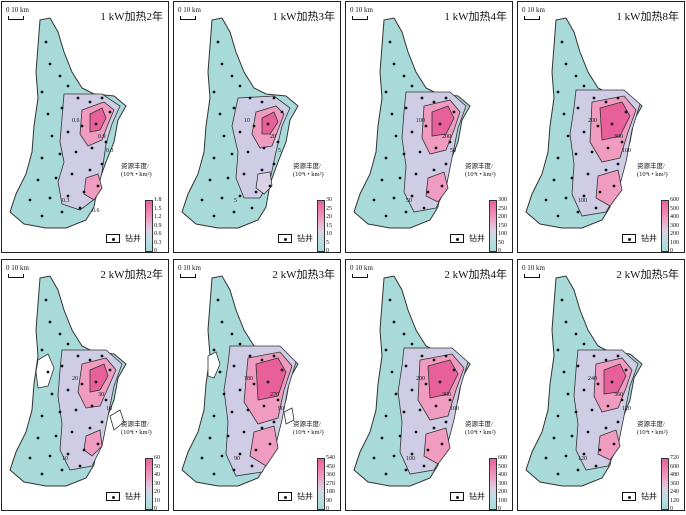 The height and width of the screenshot is (515, 686). What do you see at coordinates (157, 466) in the screenshot?
I see `legend-tick: 50` at bounding box center [157, 466].